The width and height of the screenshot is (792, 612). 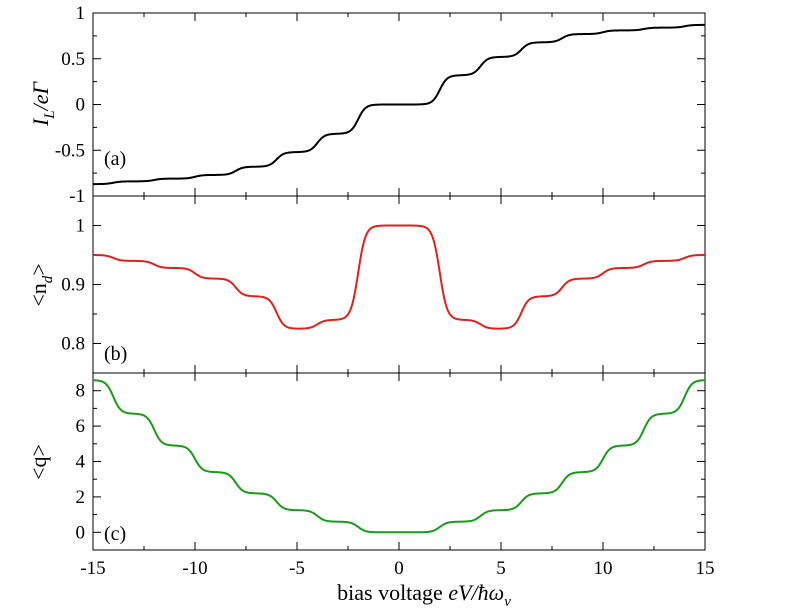 What do you see at coordinates (81, 497) in the screenshot?
I see `y-tick-label: 2` at bounding box center [81, 497].